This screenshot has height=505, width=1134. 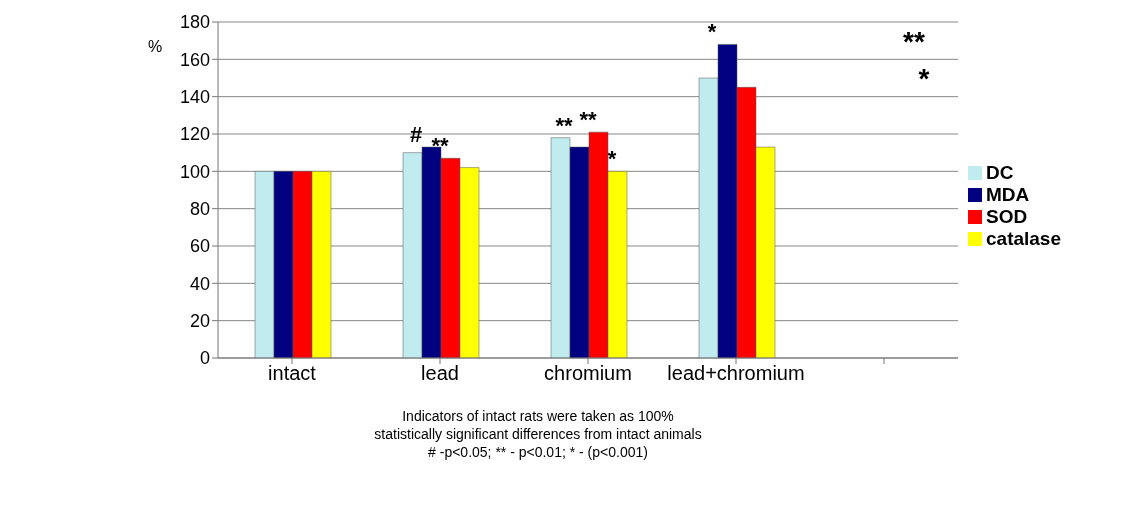 I want to click on y-tick-label: 160, so click(x=194, y=59).